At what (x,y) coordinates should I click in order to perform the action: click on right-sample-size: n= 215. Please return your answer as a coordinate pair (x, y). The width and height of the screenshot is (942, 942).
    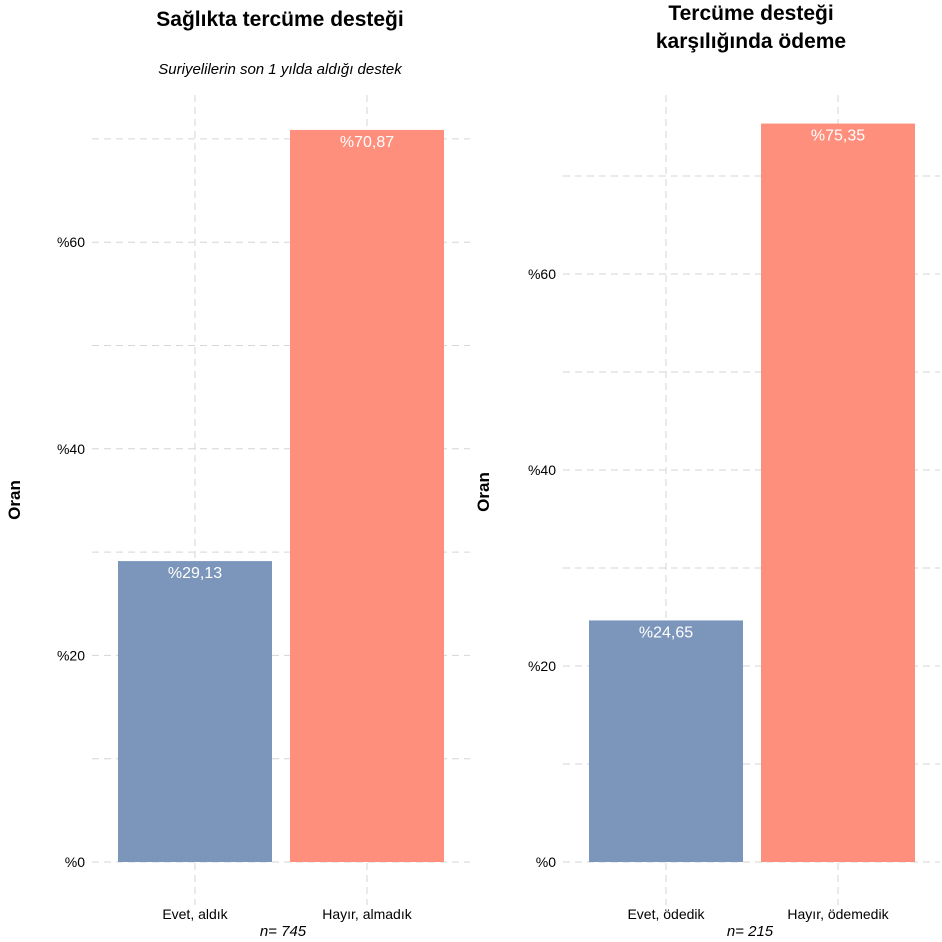
    Looking at the image, I should click on (750, 931).